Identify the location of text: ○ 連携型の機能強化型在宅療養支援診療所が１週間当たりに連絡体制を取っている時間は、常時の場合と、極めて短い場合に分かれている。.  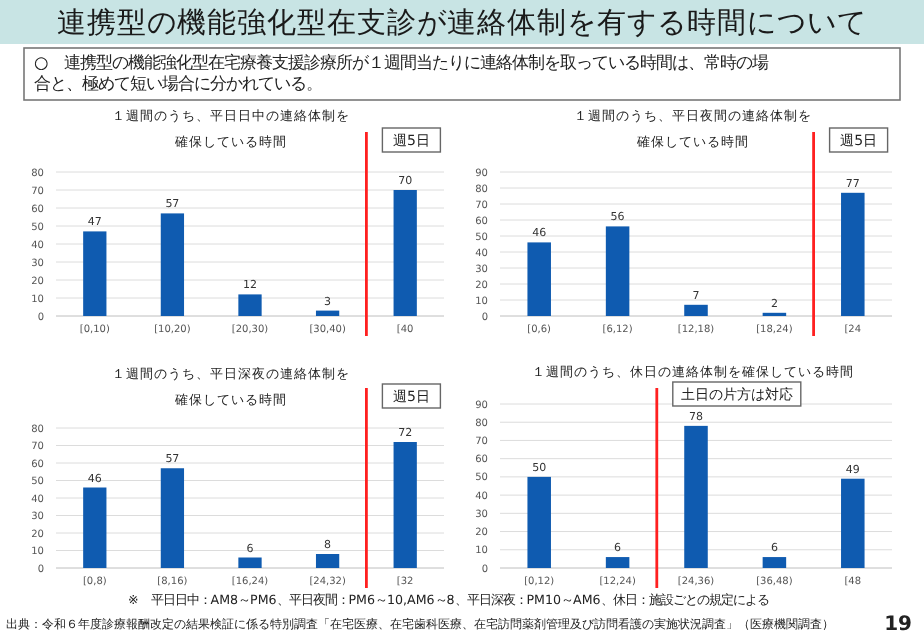
(401, 72).